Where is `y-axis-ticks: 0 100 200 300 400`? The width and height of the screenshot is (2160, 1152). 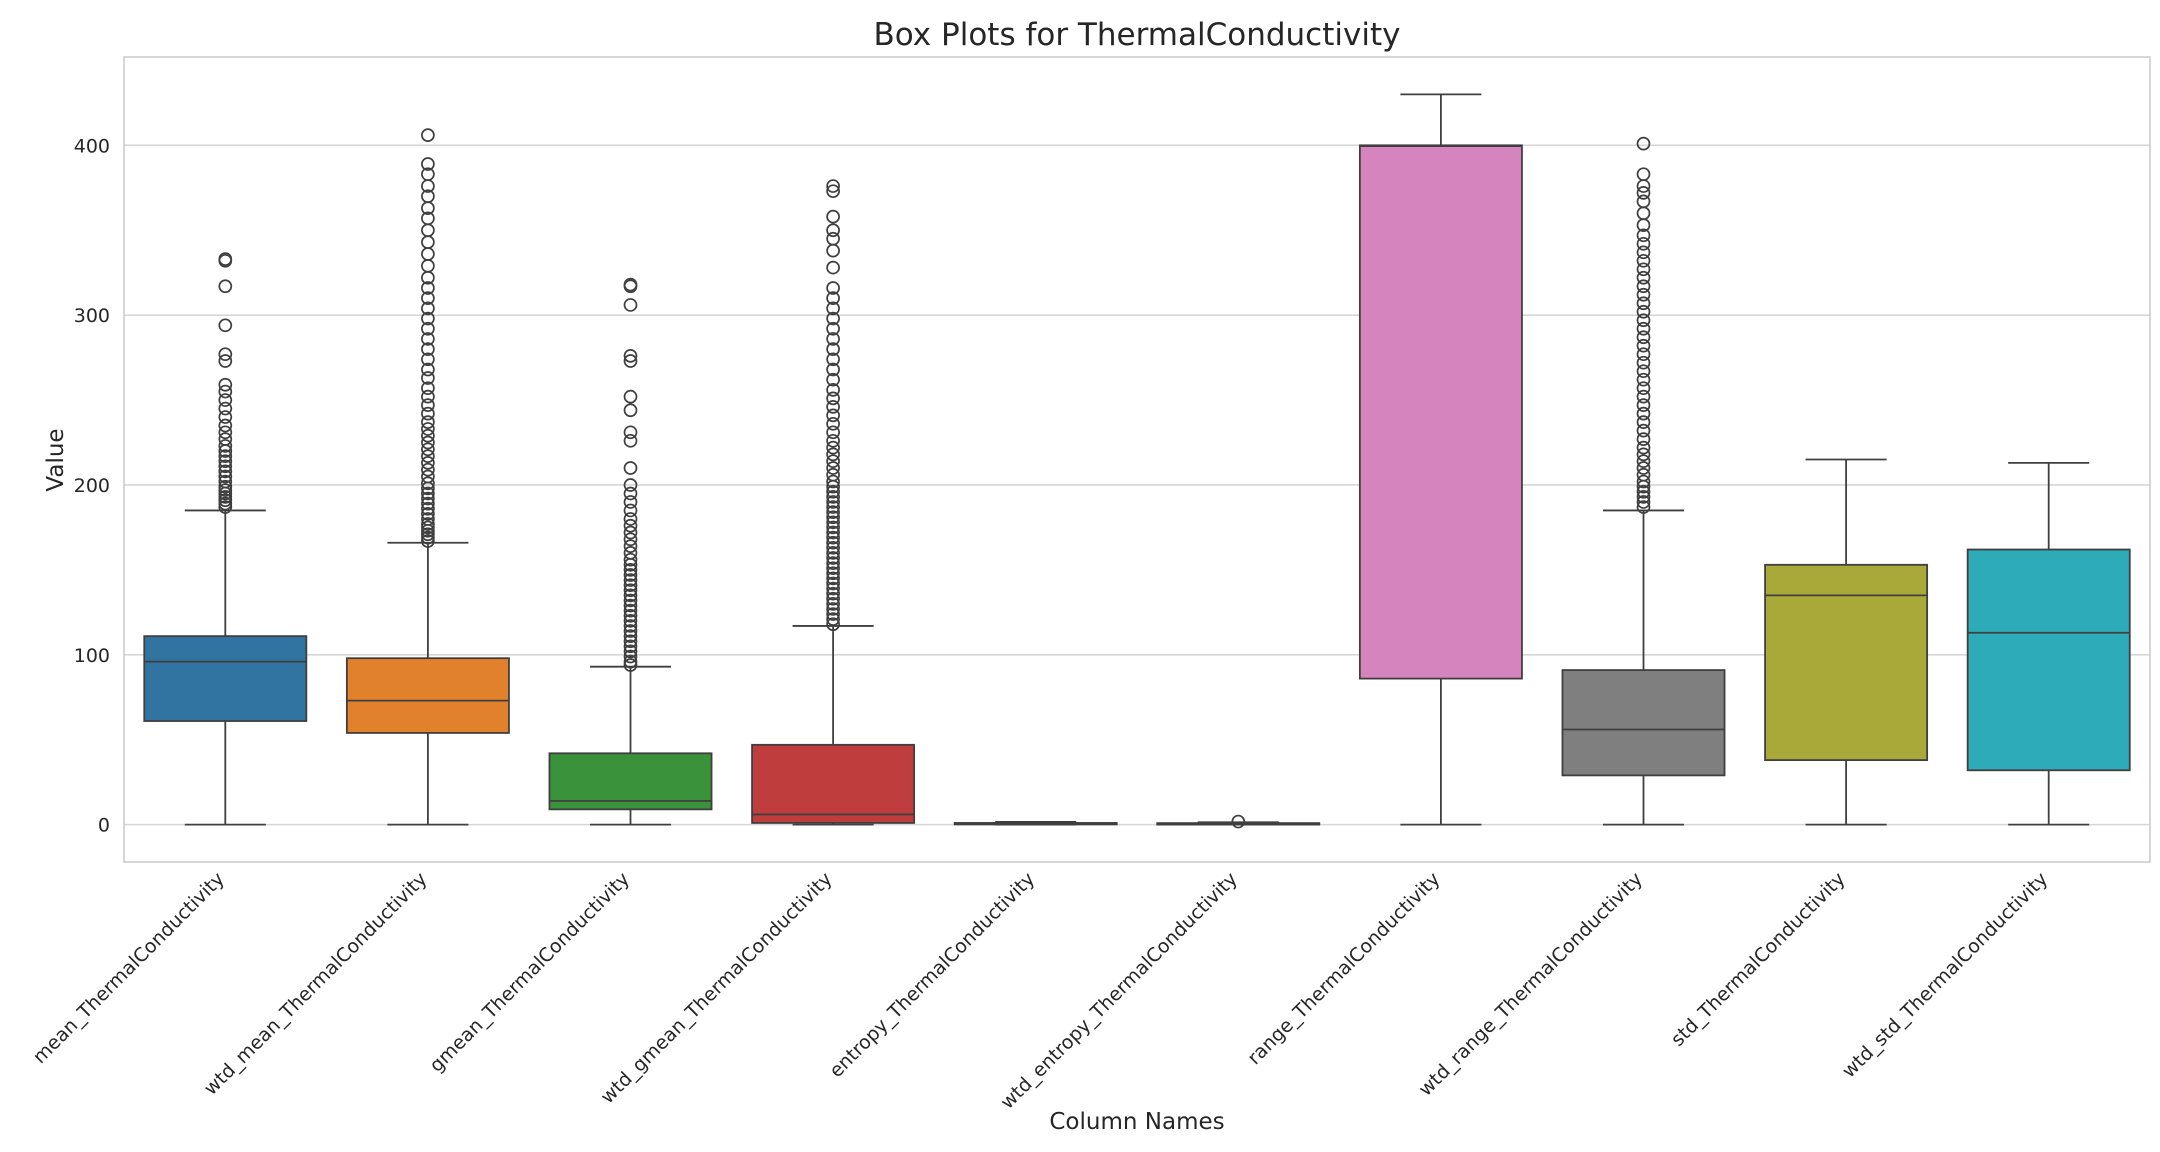 y-axis-ticks: 0 100 200 300 400 is located at coordinates (92, 485).